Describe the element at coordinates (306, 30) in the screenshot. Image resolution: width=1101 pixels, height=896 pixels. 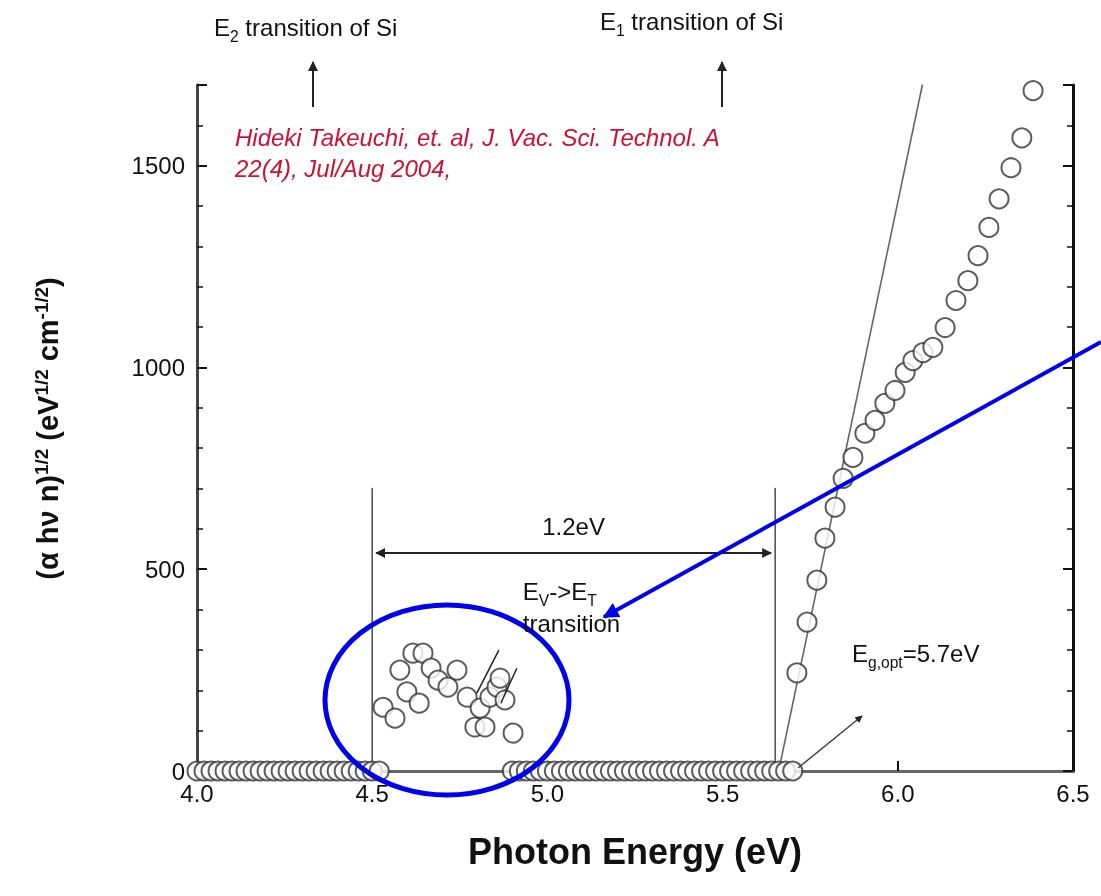
I see `text: E$_{2}$ transition of Si` at that location.